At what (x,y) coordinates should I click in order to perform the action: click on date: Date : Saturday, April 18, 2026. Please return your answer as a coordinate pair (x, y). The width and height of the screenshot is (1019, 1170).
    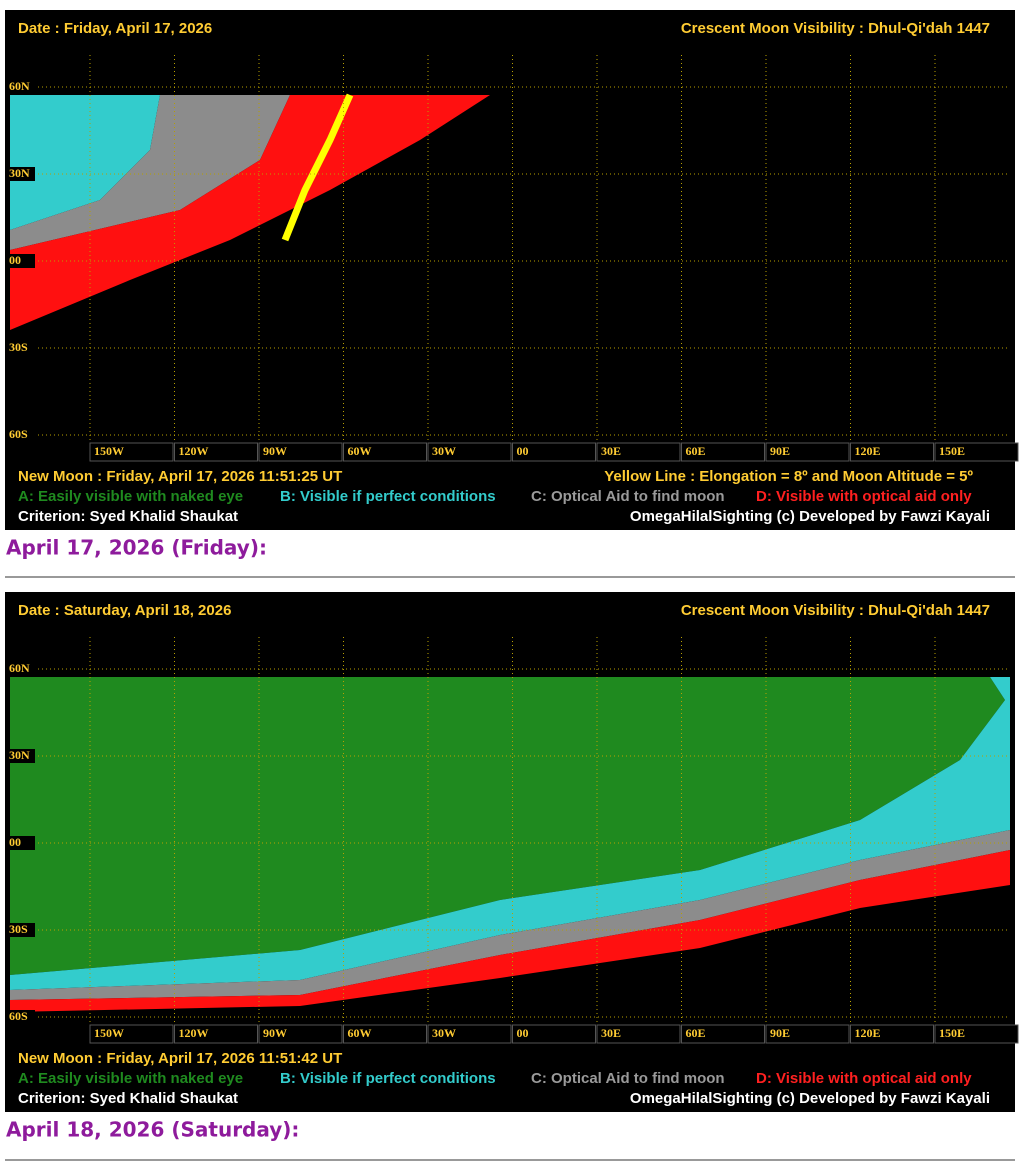
    Looking at the image, I should click on (124, 610).